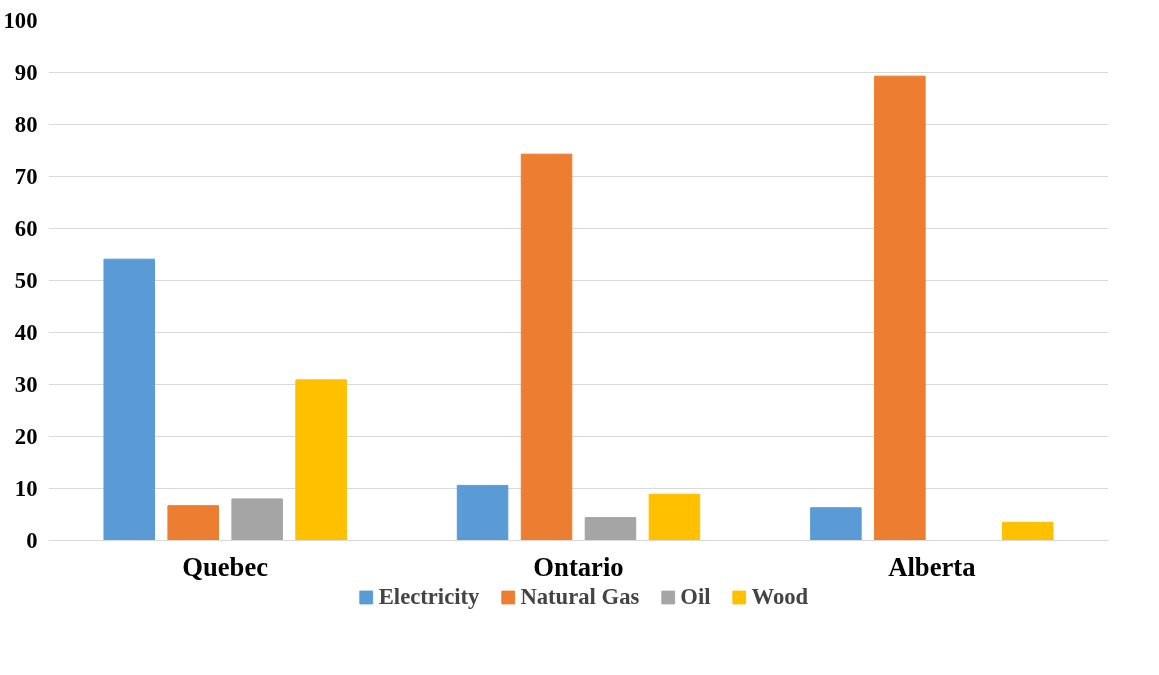 This screenshot has width=1159, height=675. I want to click on legend-label: Oil, so click(695, 597).